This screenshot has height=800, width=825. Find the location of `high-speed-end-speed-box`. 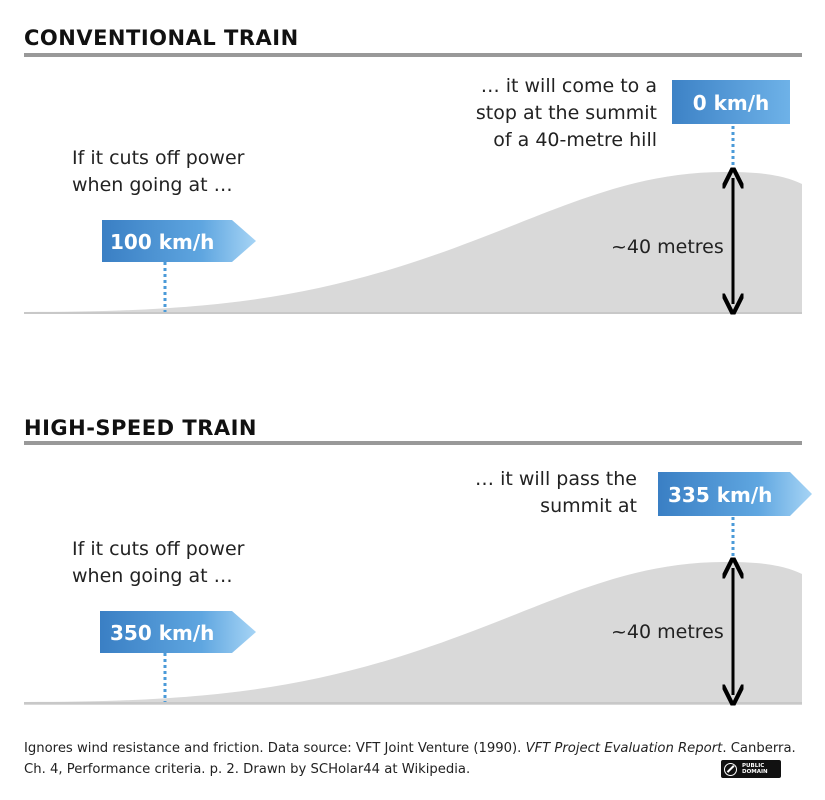

high-speed-end-speed-box is located at coordinates (735, 494).